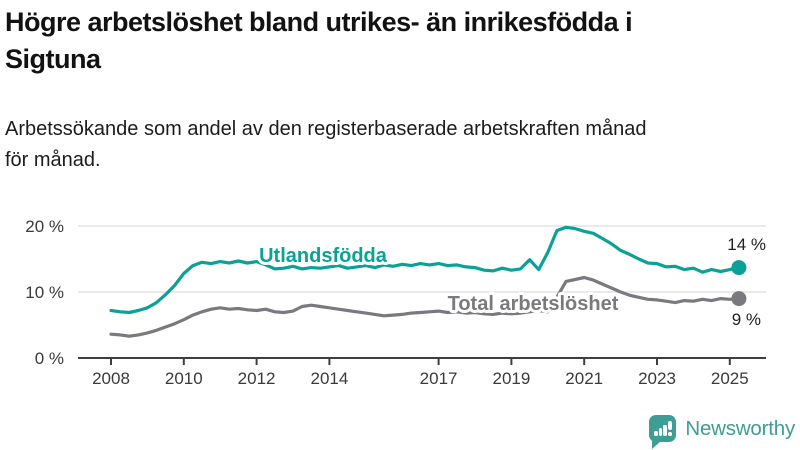 This screenshot has height=450, width=800. I want to click on page-title-line2: Sigtuna, so click(53, 59).